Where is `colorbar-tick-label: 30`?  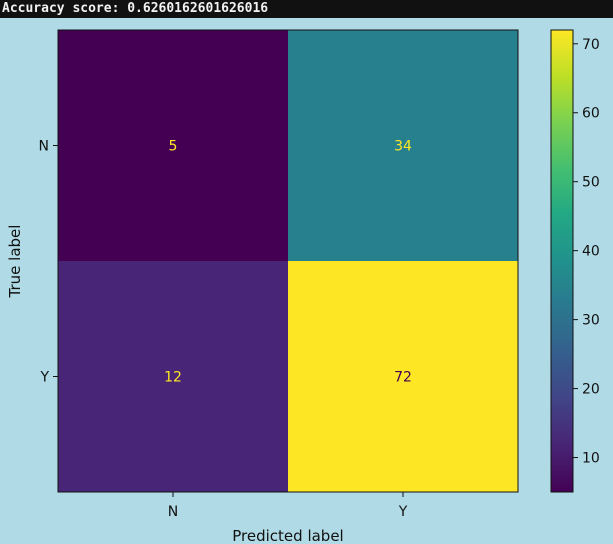
colorbar-tick-label: 30 is located at coordinates (591, 321).